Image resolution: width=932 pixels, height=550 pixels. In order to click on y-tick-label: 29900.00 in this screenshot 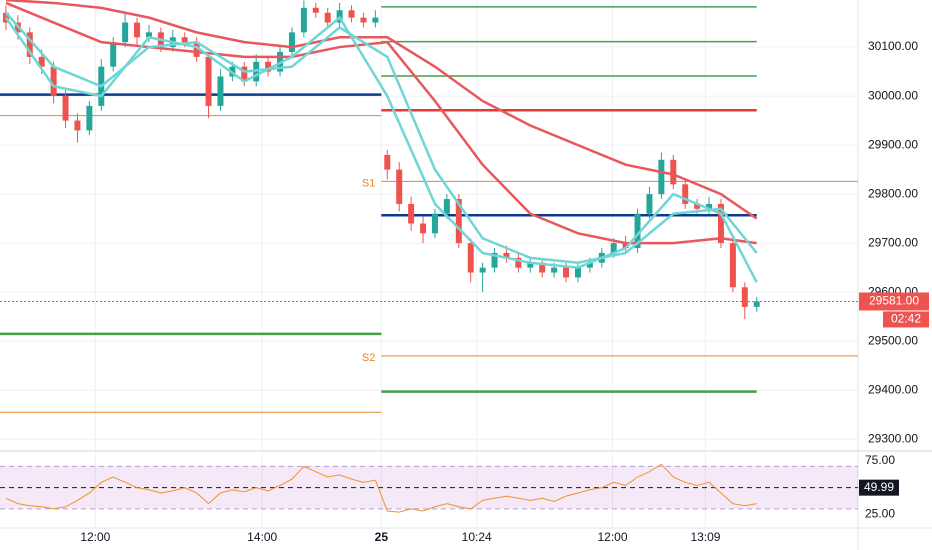, I will do `click(893, 144)`.